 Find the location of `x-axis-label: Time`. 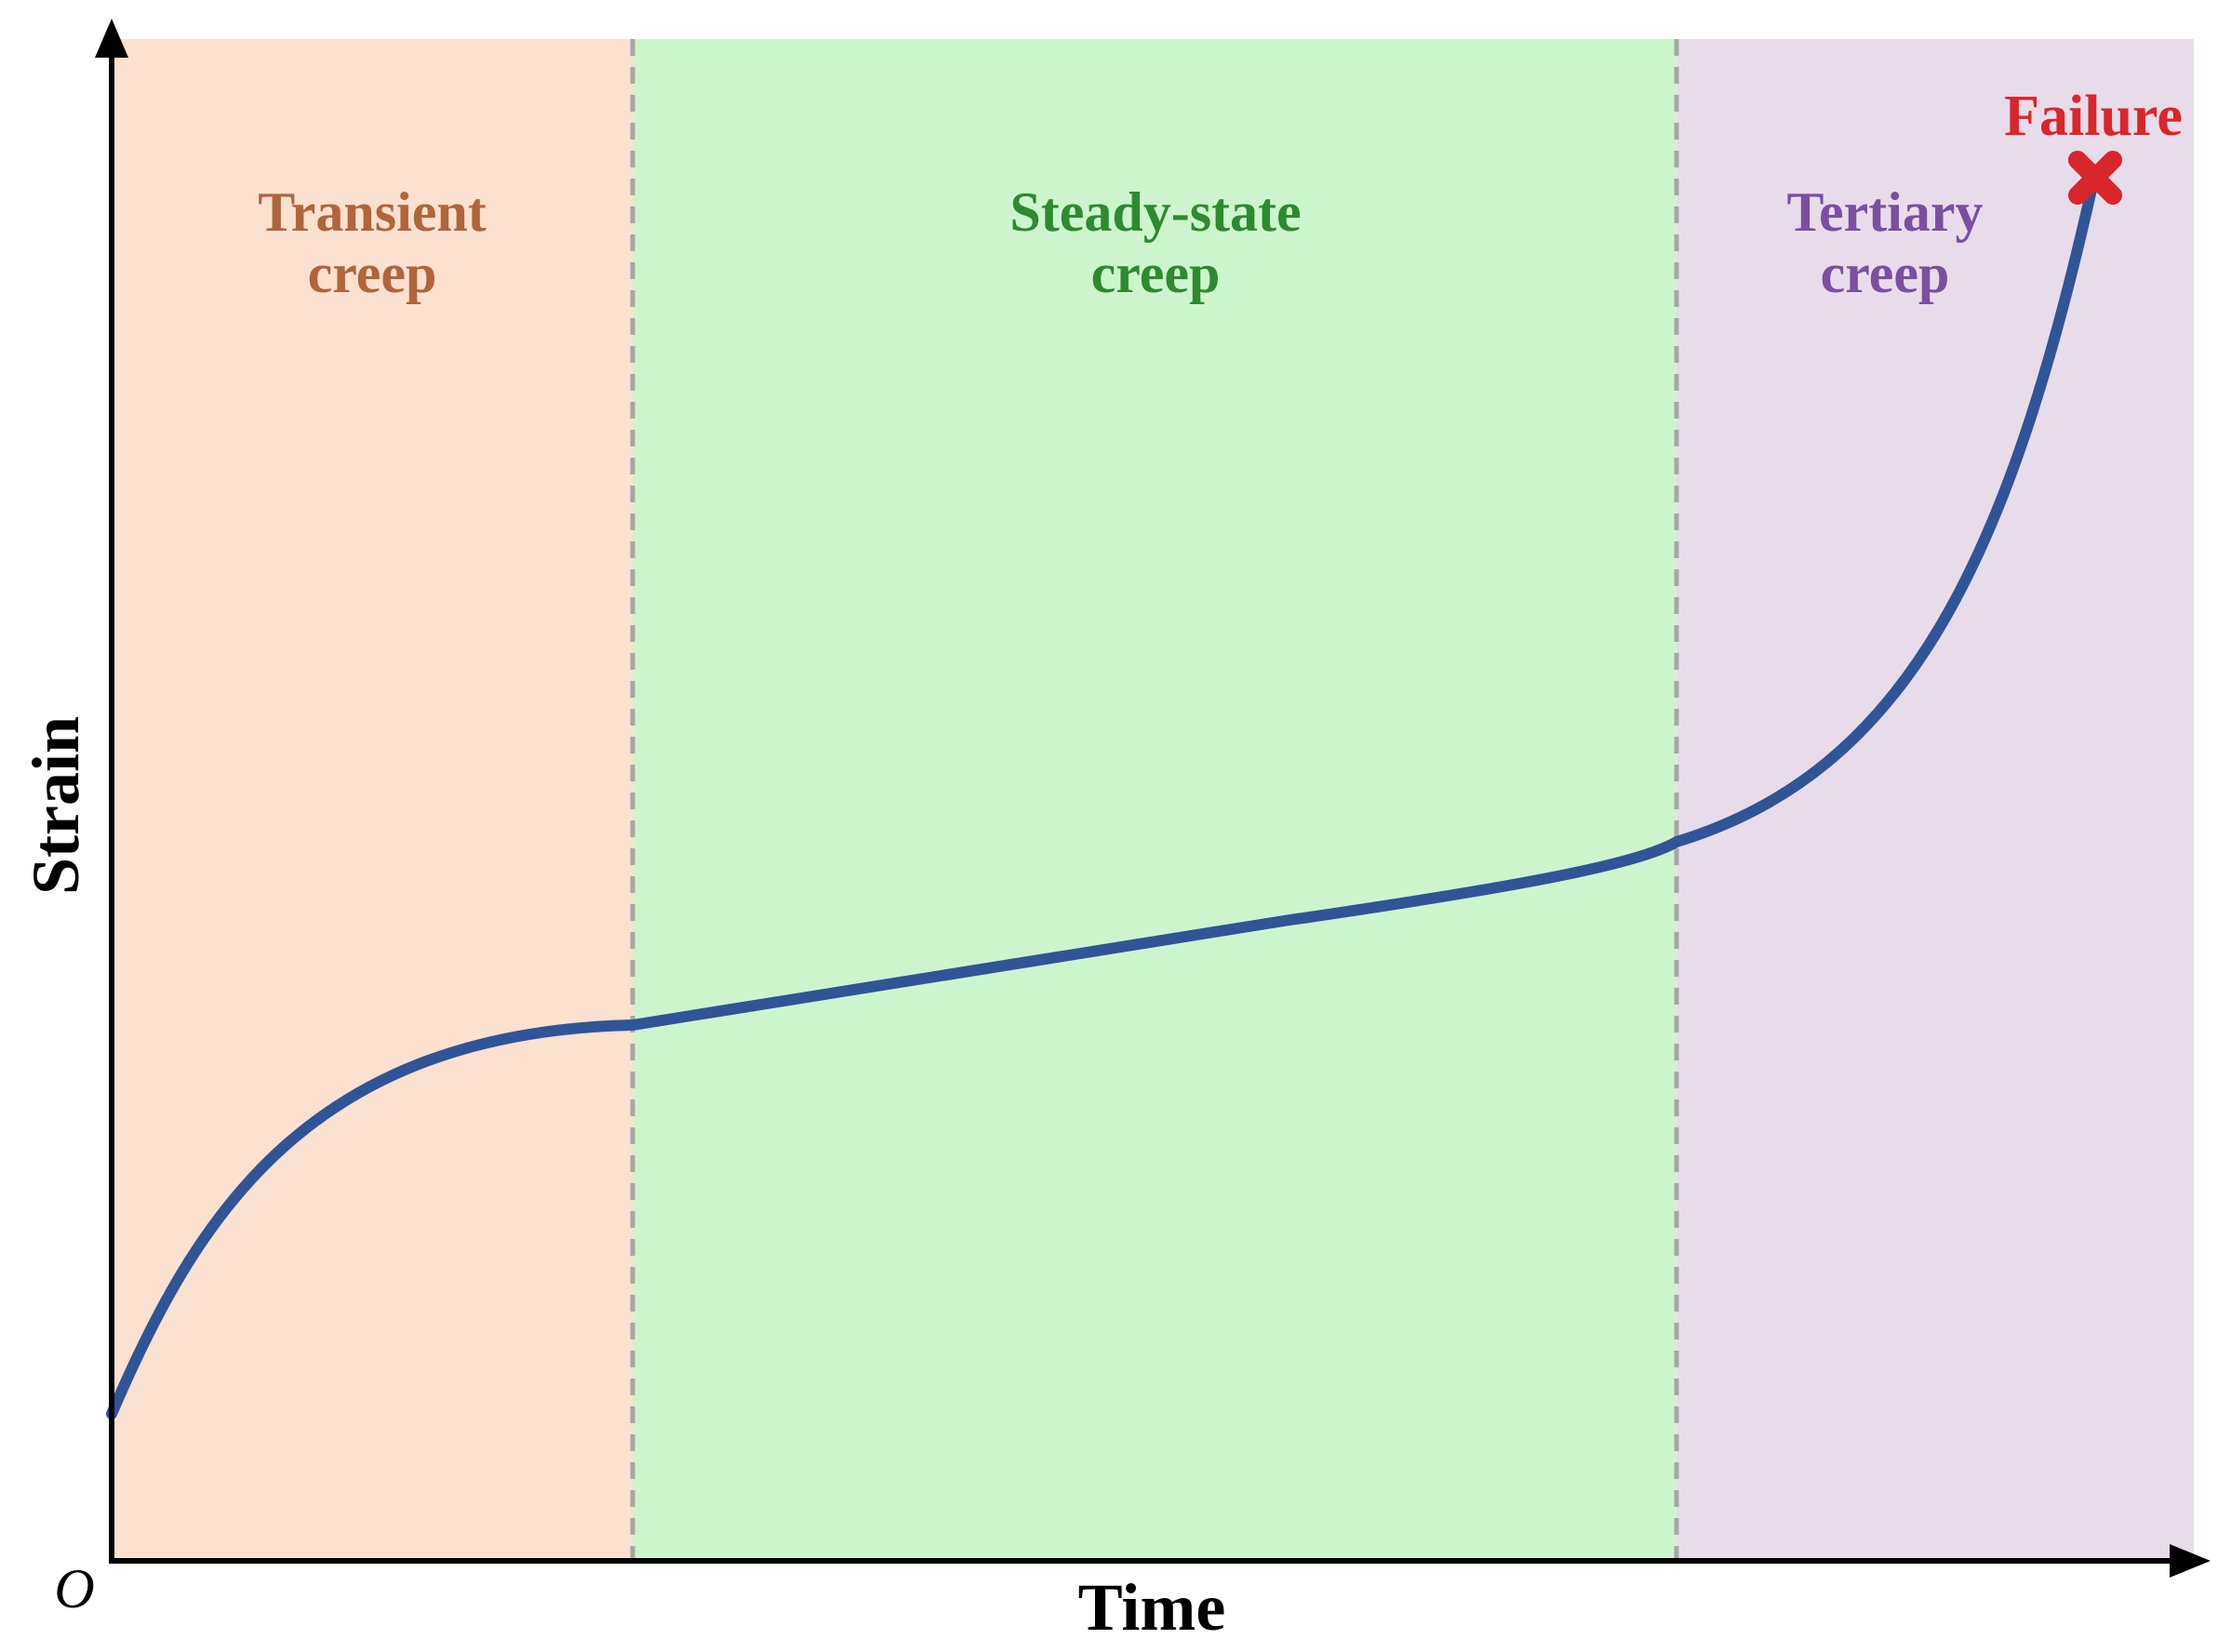

x-axis-label: Time is located at coordinates (1152, 1607).